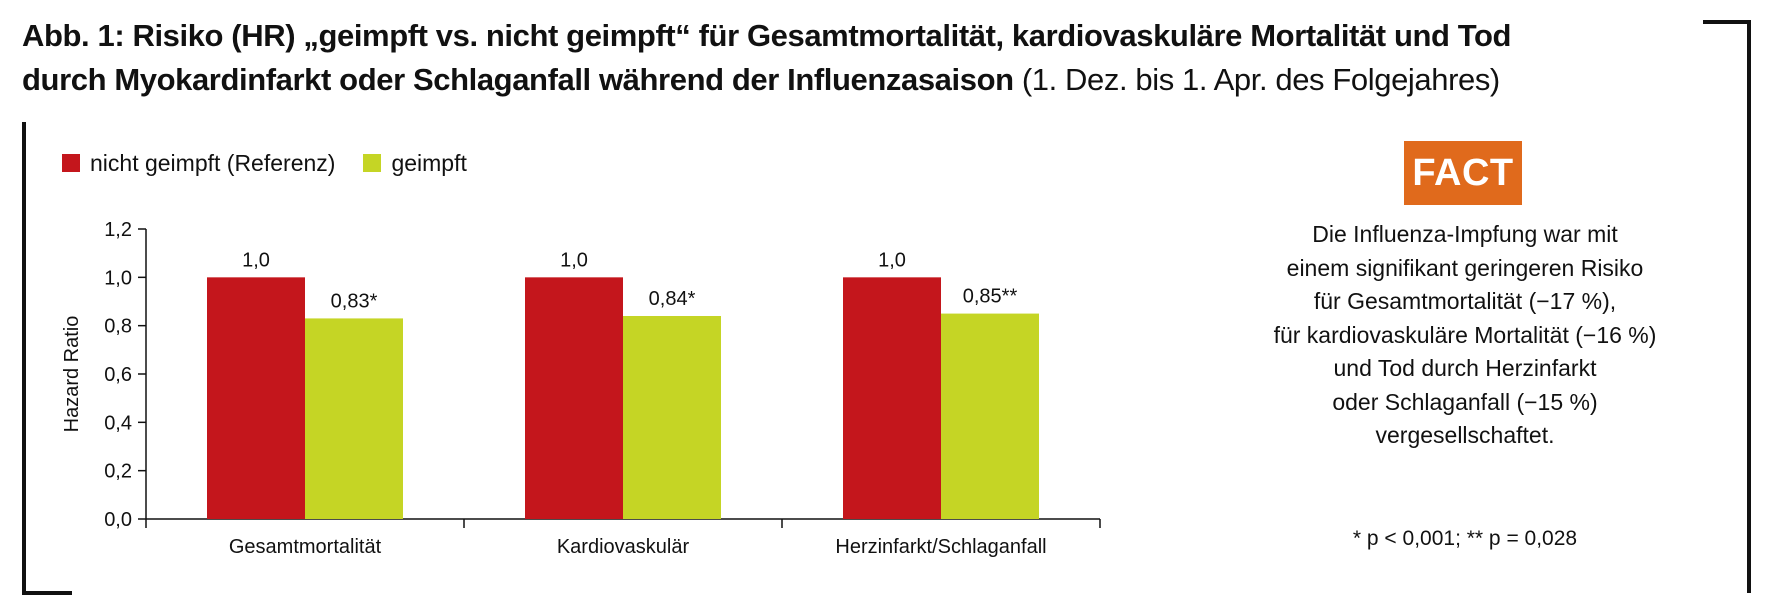 The height and width of the screenshot is (610, 1777). What do you see at coordinates (118, 423) in the screenshot?
I see `y-tick-label: 0,4` at bounding box center [118, 423].